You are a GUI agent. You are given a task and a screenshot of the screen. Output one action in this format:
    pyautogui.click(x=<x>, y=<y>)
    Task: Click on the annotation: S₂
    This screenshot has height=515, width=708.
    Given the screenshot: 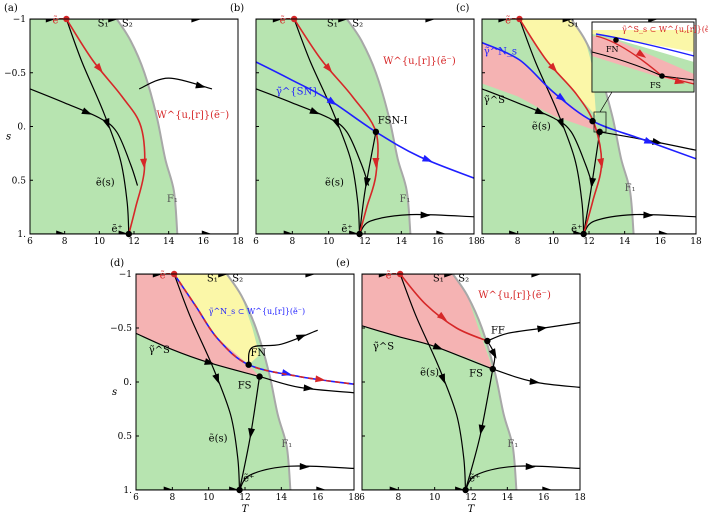 What is the action you would take?
    pyautogui.click(x=237, y=279)
    